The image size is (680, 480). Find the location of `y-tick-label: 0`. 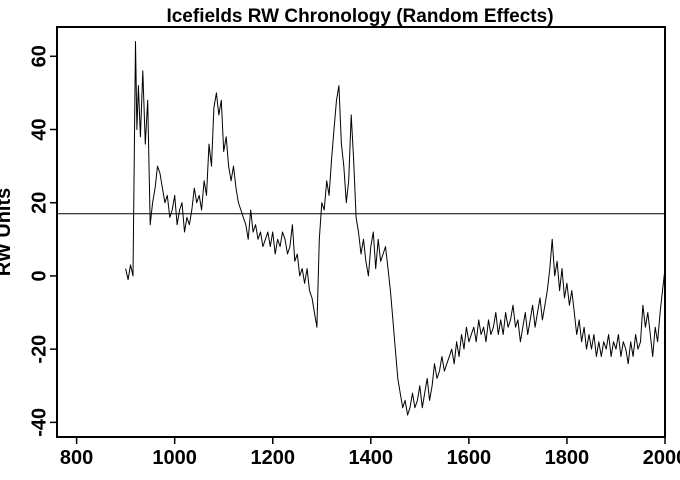

y-tick-label: 0 is located at coordinates (39, 275).